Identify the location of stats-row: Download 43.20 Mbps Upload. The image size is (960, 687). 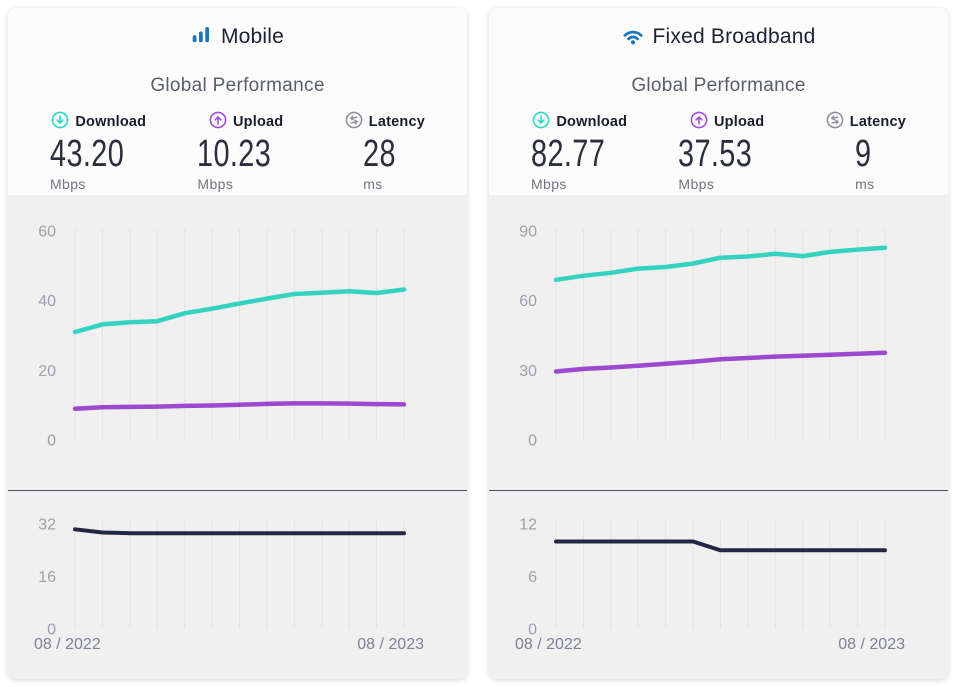
(237, 151).